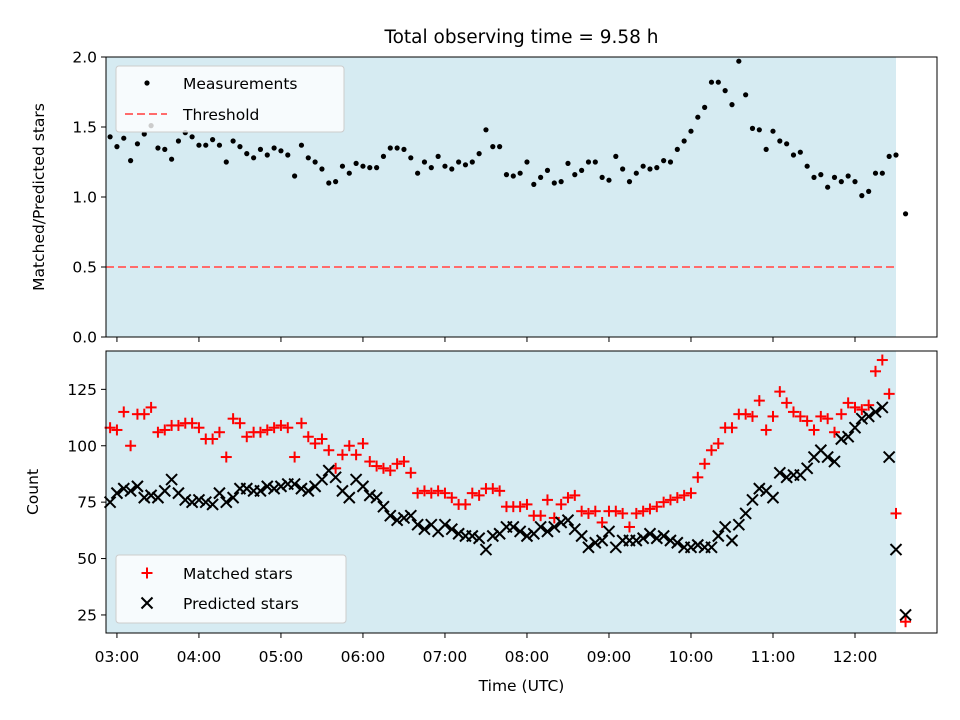  I want to click on legend-matched-marker, so click(147, 573).